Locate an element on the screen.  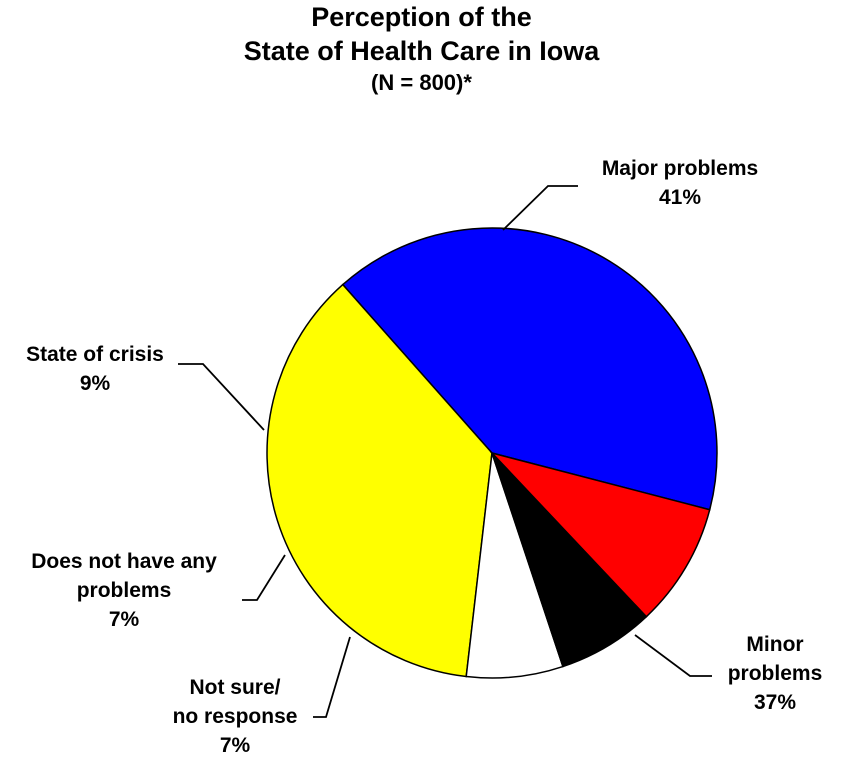
leader-minor-problems is located at coordinates (673, 655).